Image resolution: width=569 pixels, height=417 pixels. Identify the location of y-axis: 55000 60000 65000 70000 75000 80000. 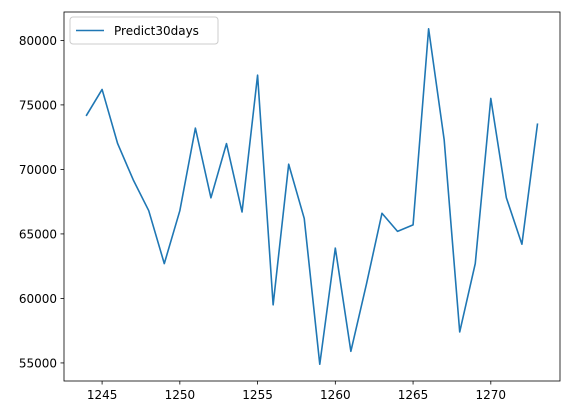
(41, 202).